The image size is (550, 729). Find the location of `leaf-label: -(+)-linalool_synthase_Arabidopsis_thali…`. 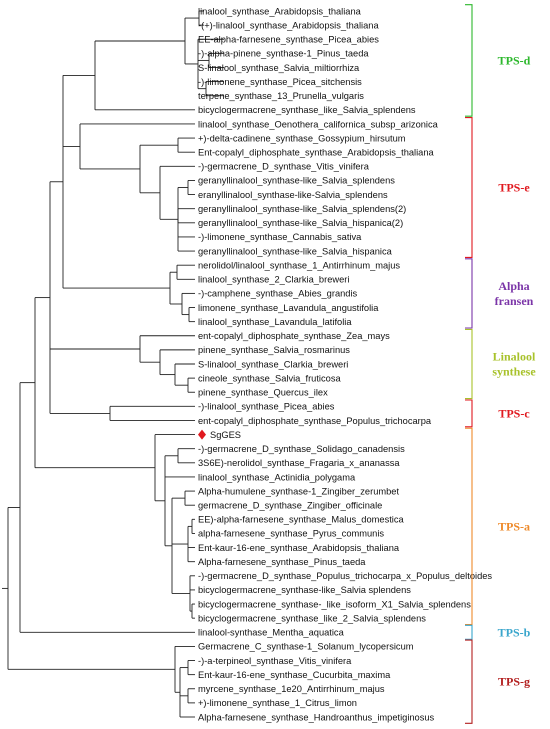

leaf-label: -(+)-linalool_synthase_Arabidopsis_thali… is located at coordinates (288, 25).